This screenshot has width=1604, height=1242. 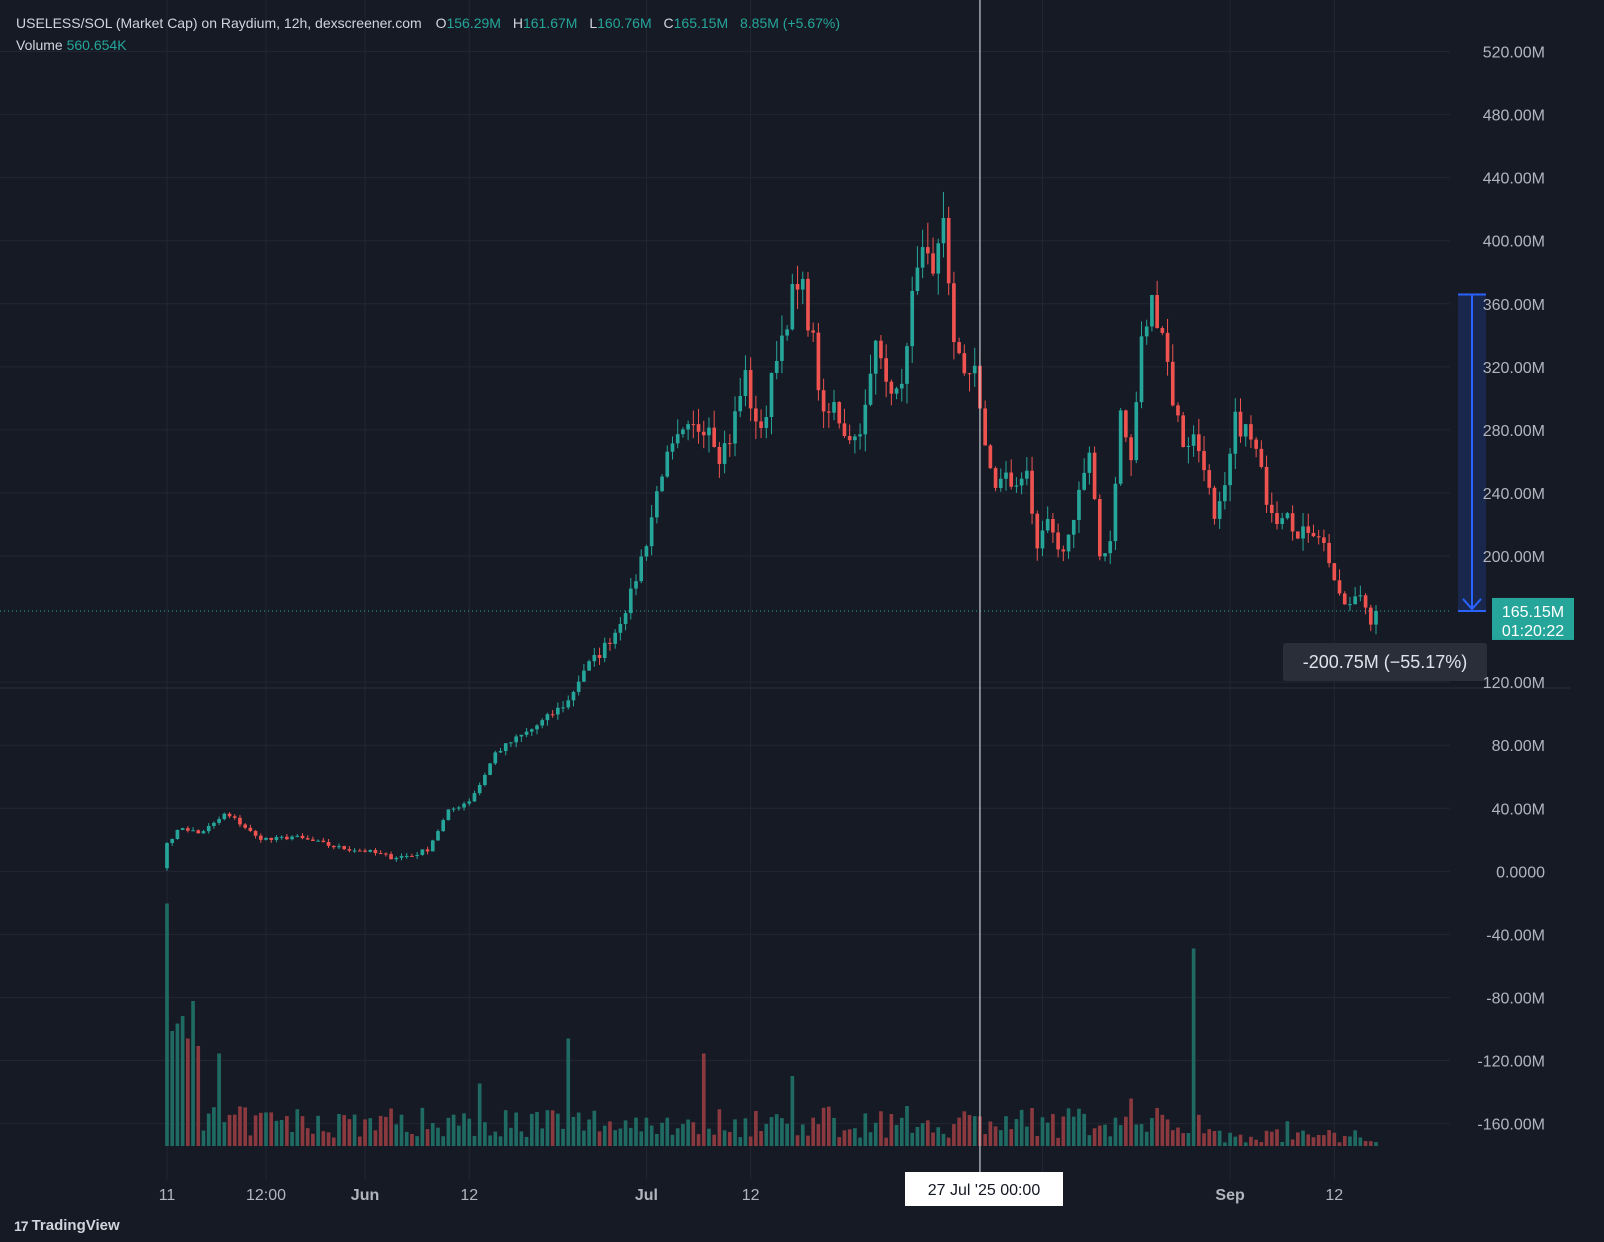 I want to click on price-axis-label: 0.0000, so click(x=1520, y=872).